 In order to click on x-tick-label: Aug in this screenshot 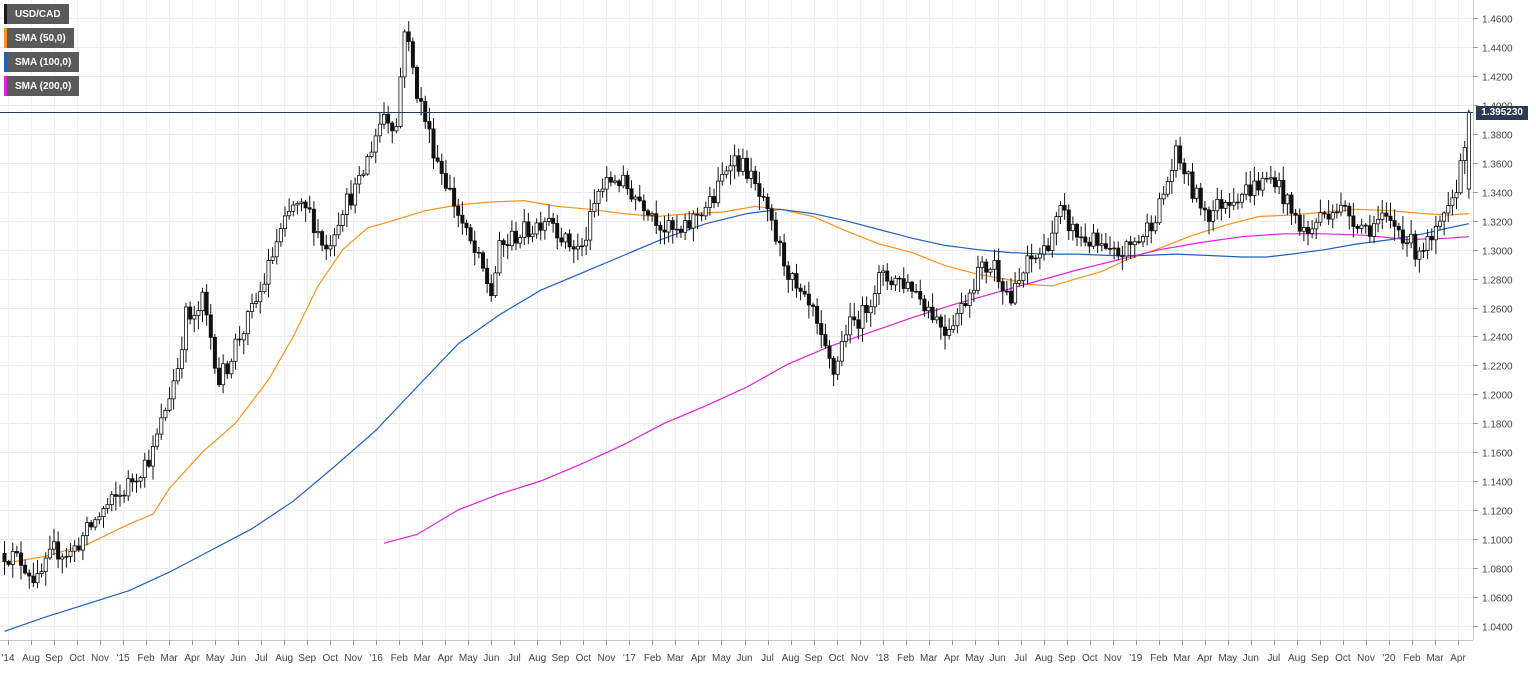, I will do `click(1297, 658)`.